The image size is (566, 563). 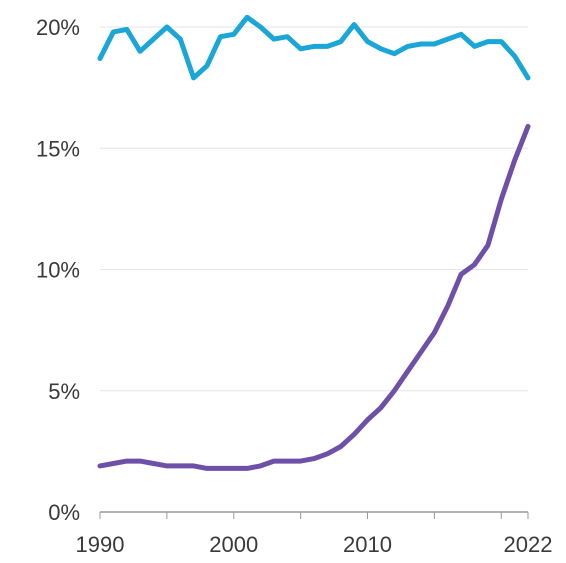 I want to click on x-tick-label: 1990, so click(x=100, y=544).